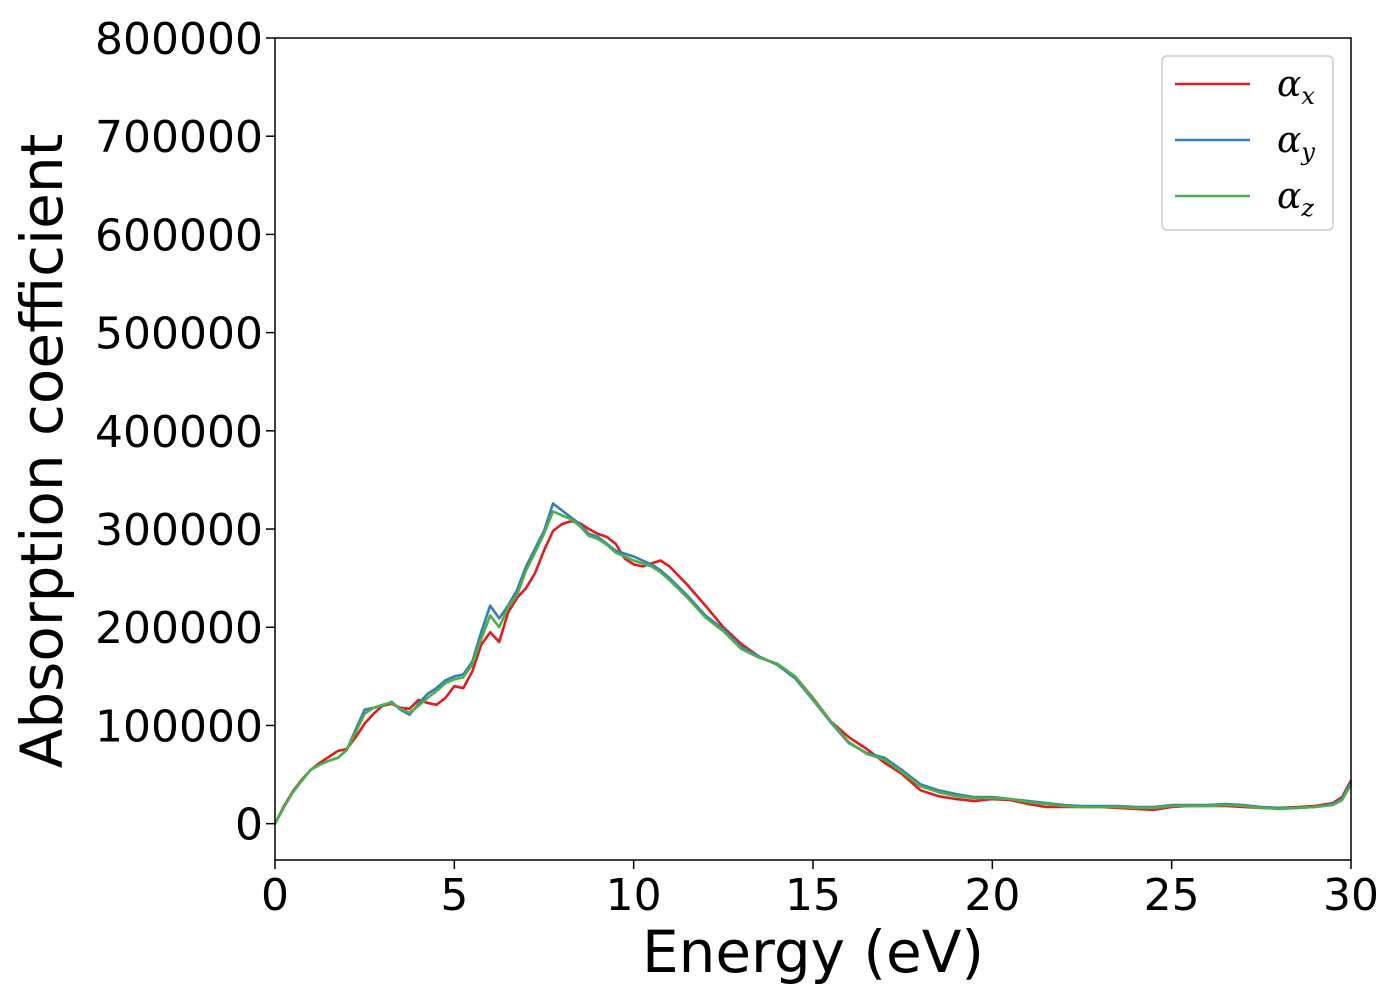 The image size is (1400, 1000). What do you see at coordinates (813, 952) in the screenshot?
I see `x-axis-label: Energy (eV)` at bounding box center [813, 952].